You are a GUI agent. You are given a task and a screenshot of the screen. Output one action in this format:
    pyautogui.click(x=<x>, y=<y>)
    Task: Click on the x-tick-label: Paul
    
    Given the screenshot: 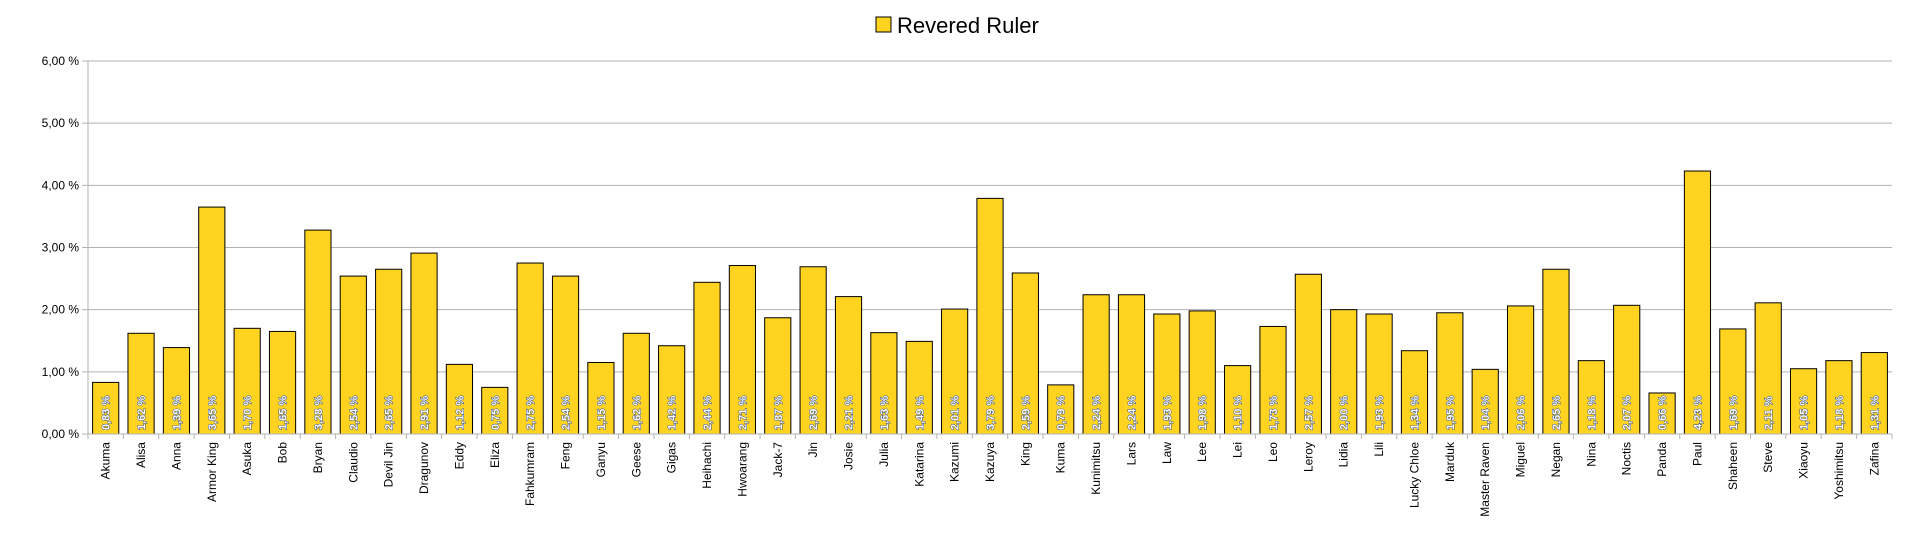 What is the action you would take?
    pyautogui.click(x=1697, y=454)
    